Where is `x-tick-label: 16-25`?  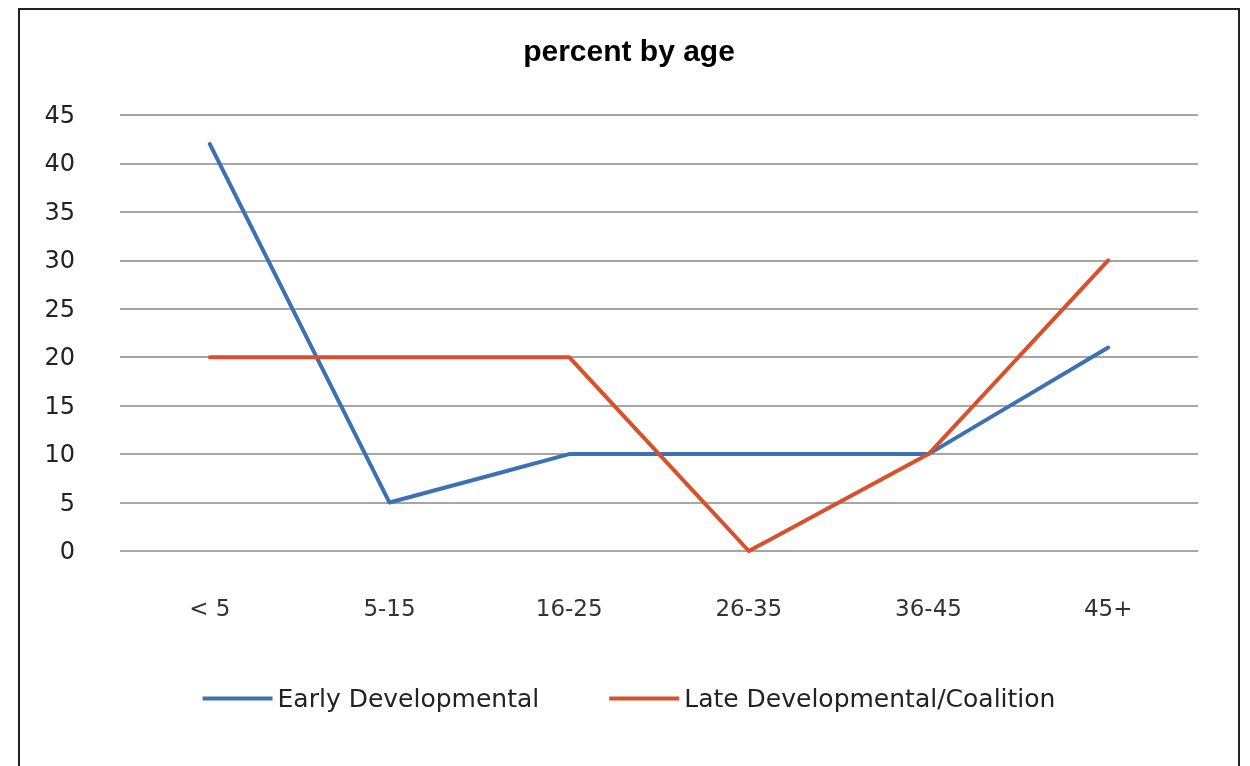
x-tick-label: 16-25 is located at coordinates (569, 607).